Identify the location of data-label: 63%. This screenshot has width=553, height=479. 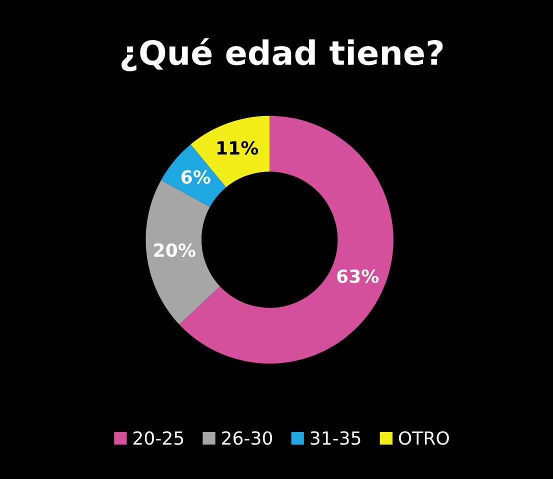
(358, 276).